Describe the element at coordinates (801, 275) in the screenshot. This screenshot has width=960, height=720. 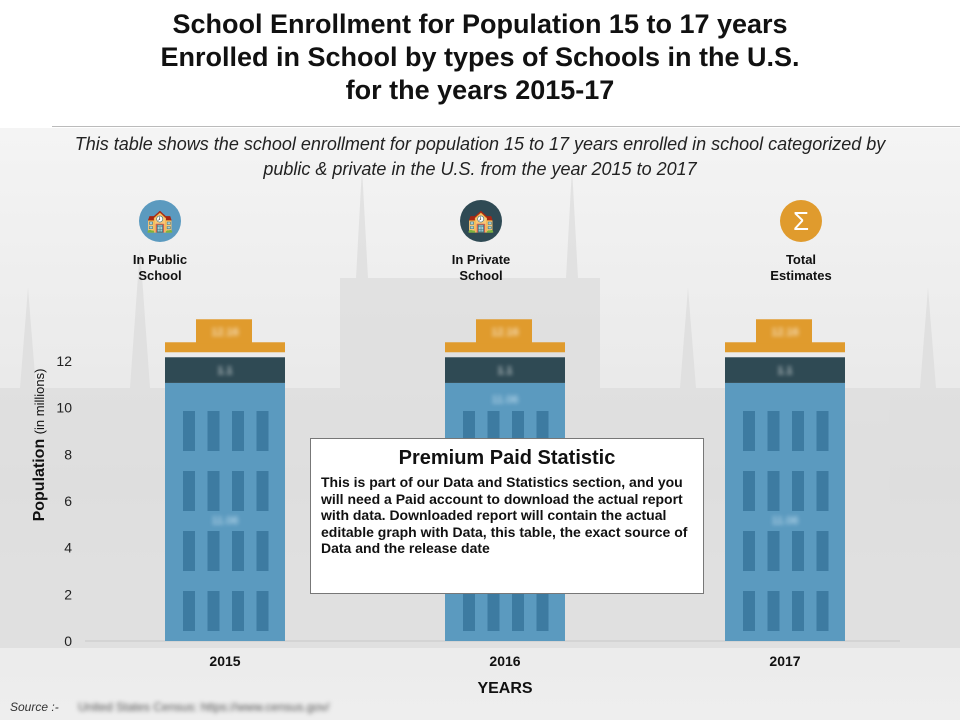
I see `legend-label: Estimates` at that location.